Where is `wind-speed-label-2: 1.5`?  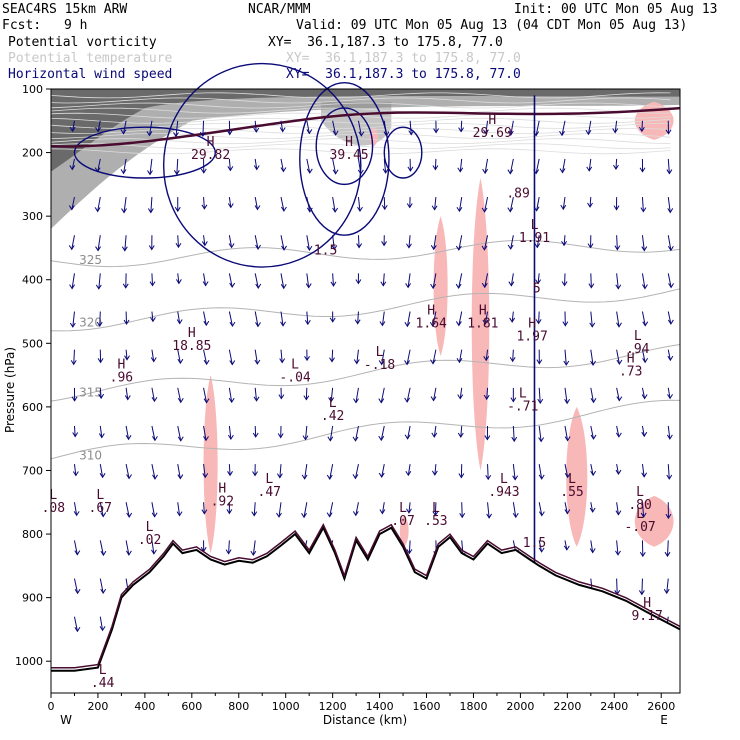
wind-speed-label-2: 1.5 is located at coordinates (534, 543).